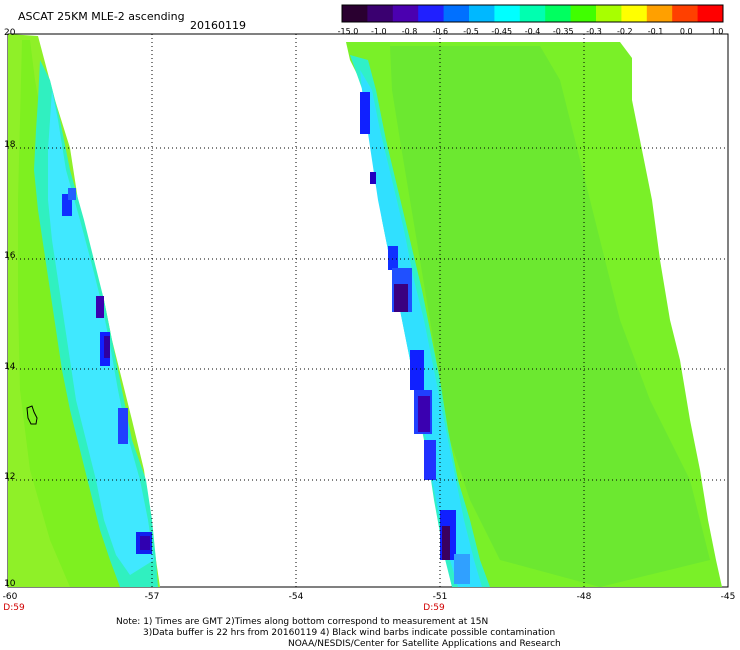 Image resolution: width=740 pixels, height=650 pixels. I want to click on x-tick-label: -45, so click(728, 597).